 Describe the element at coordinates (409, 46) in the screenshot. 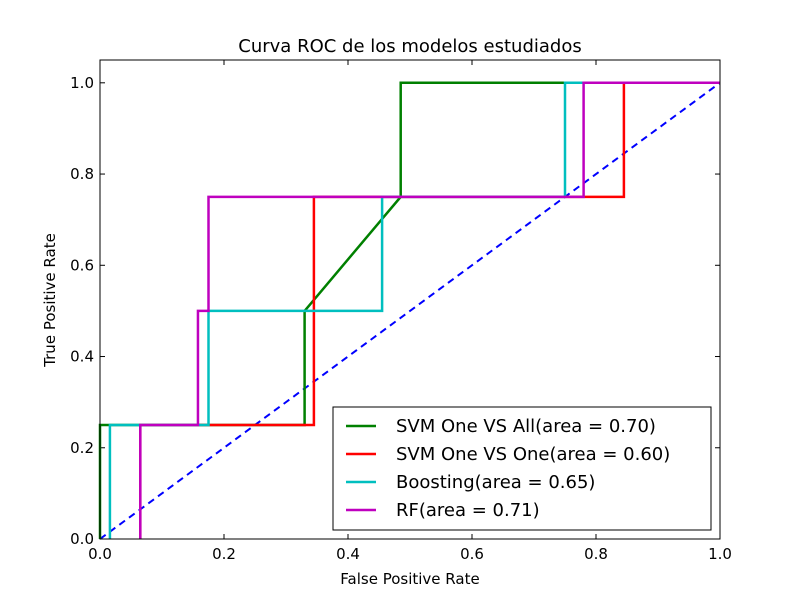

I see `chart-title: Curva ROC de los modelos estudiados` at that location.